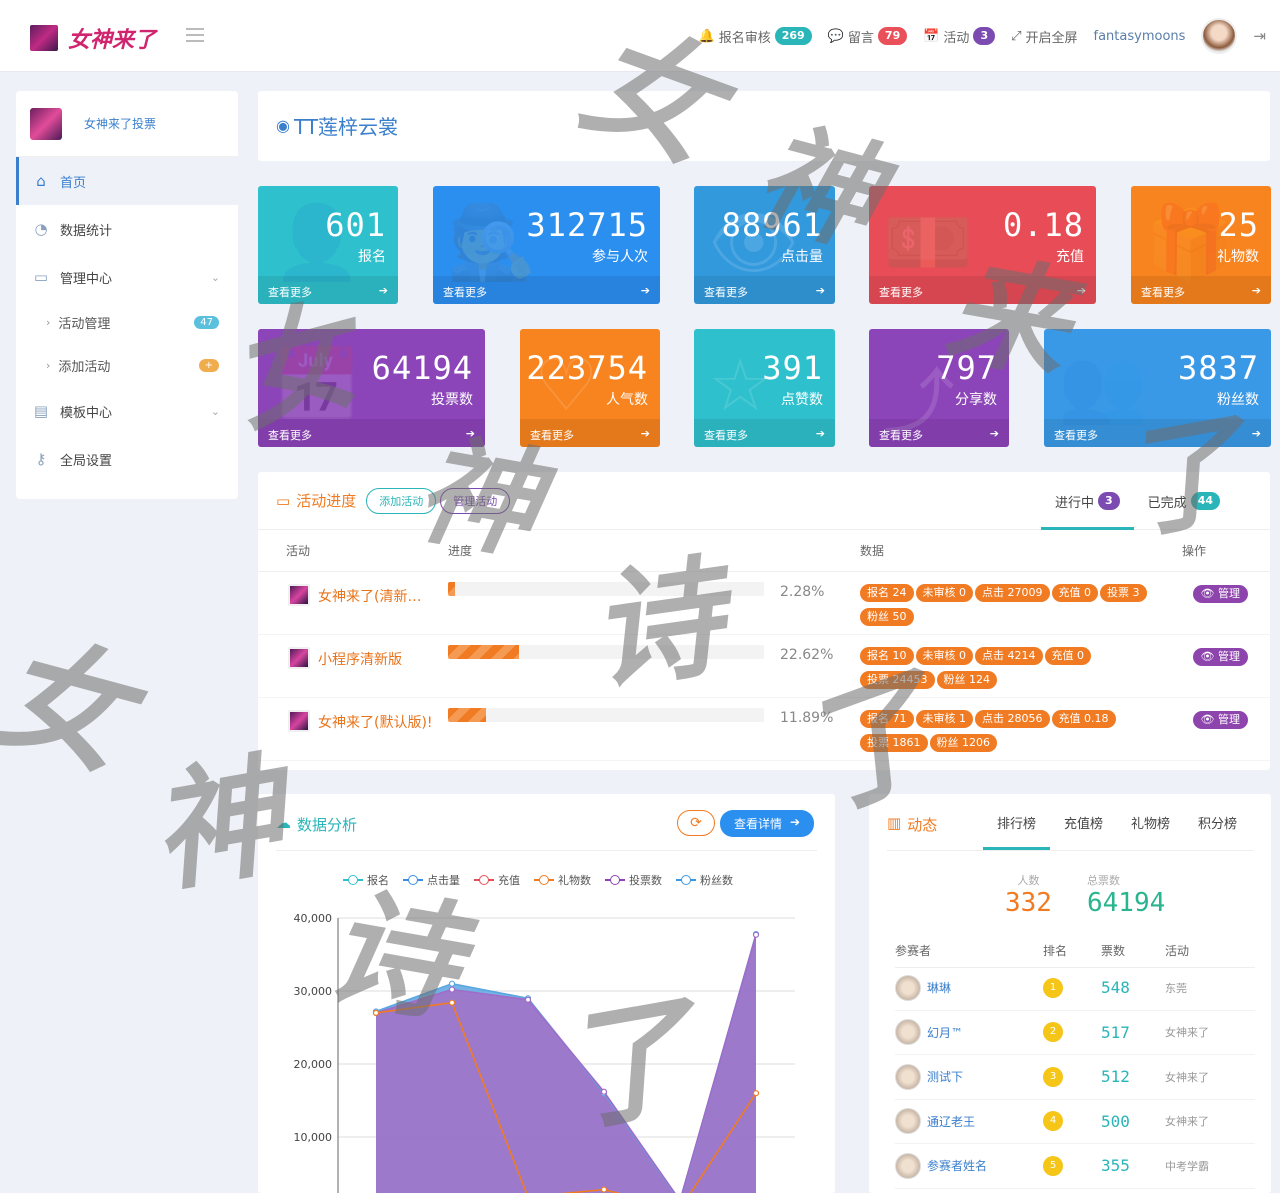  Describe the element at coordinates (1075, 1122) in the screenshot. I see `list-item: 通辽老王 4 500 女神来了` at that location.